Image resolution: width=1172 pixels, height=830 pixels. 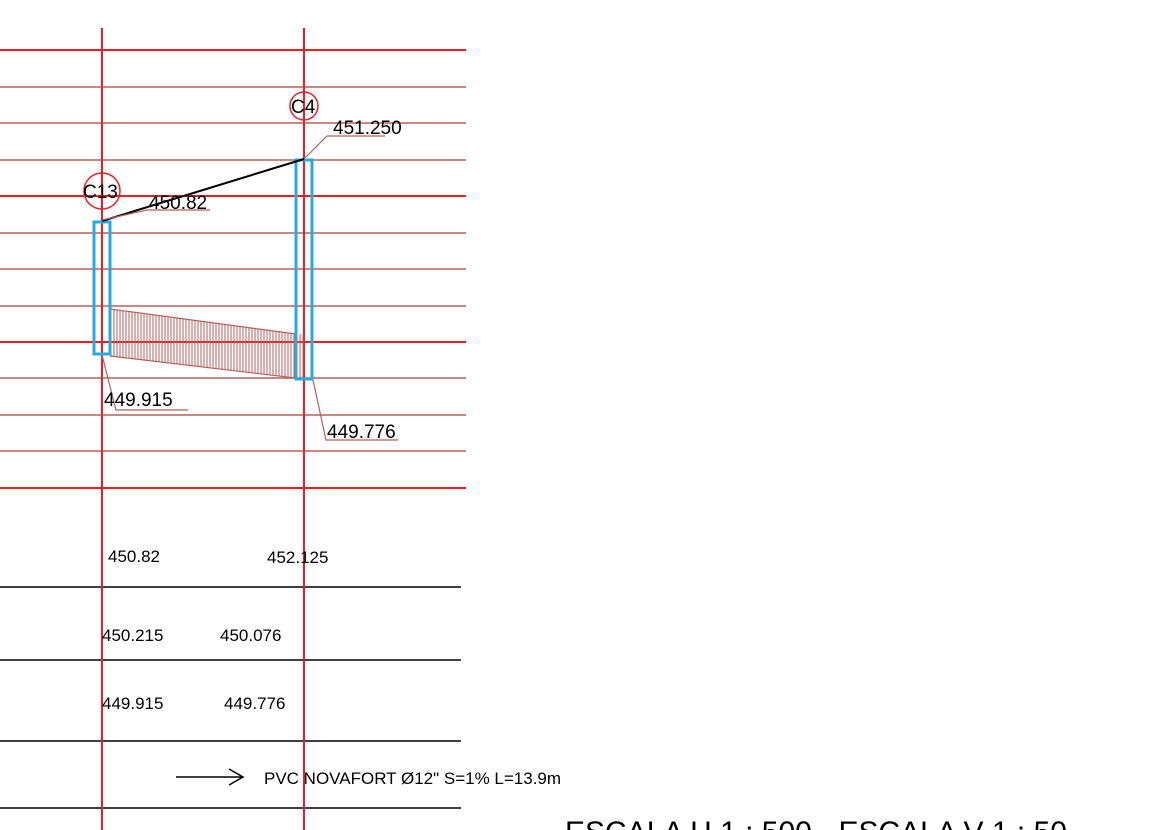 What do you see at coordinates (250, 635) in the screenshot?
I see `pipe-top-elevation-c4: 450.076` at bounding box center [250, 635].